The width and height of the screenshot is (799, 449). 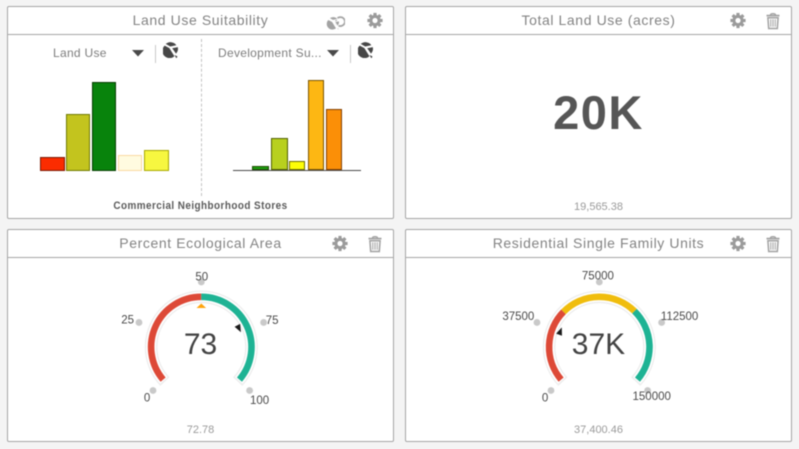 I want to click on svg-text: 50, so click(x=201, y=277).